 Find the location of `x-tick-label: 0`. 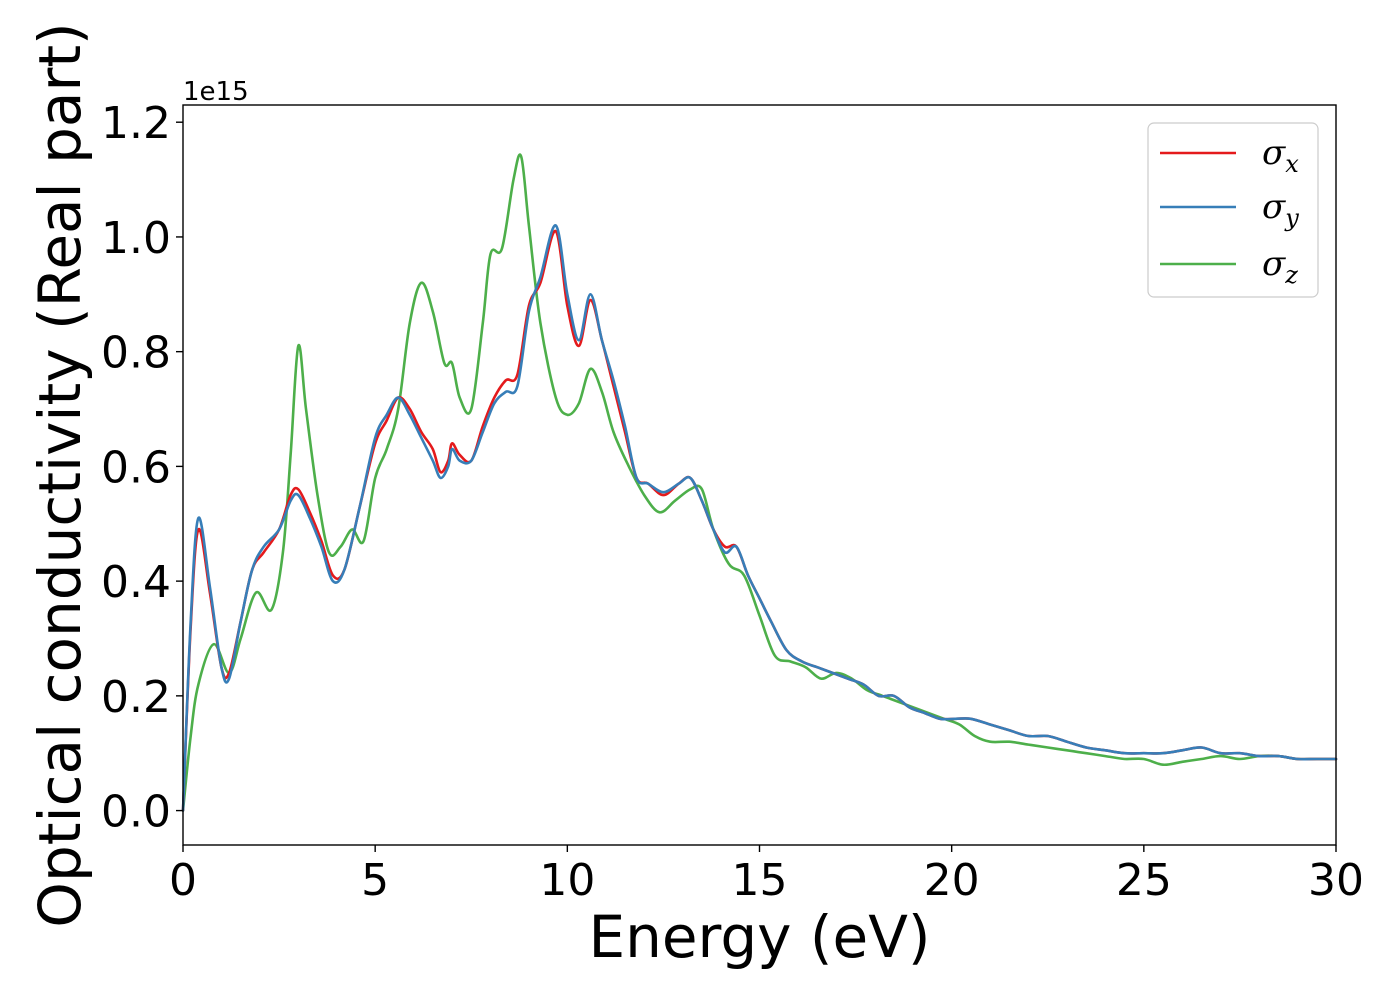

x-tick-label: 0 is located at coordinates (183, 880).